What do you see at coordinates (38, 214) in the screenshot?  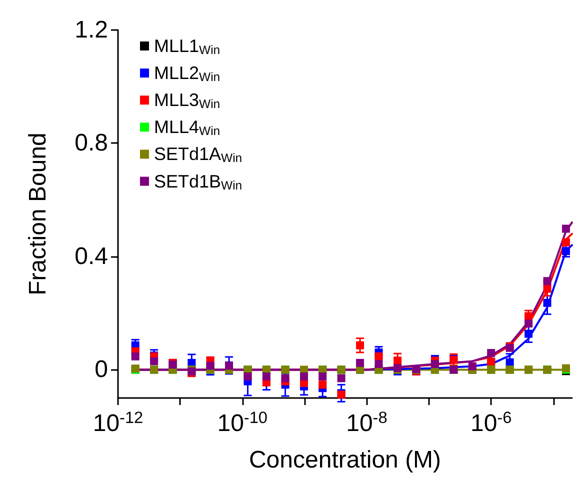 I see `y-axis-title: Fraction Bound` at bounding box center [38, 214].